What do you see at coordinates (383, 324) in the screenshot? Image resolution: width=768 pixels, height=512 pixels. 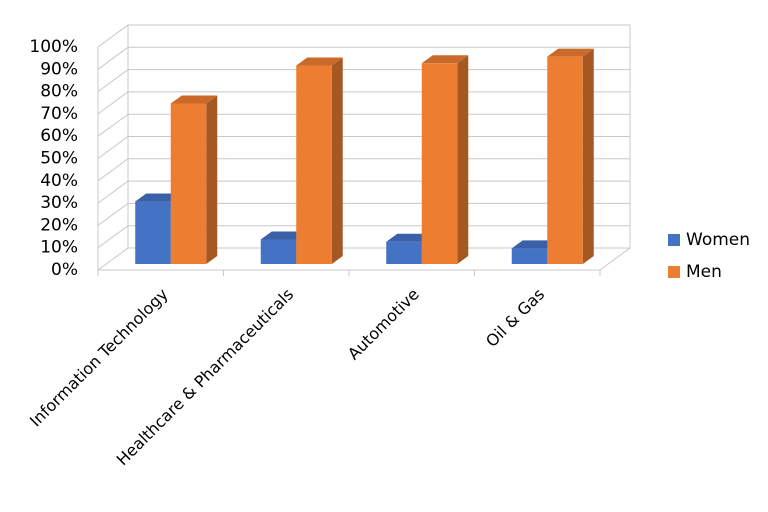 I see `x-tick-label: Automotive` at bounding box center [383, 324].